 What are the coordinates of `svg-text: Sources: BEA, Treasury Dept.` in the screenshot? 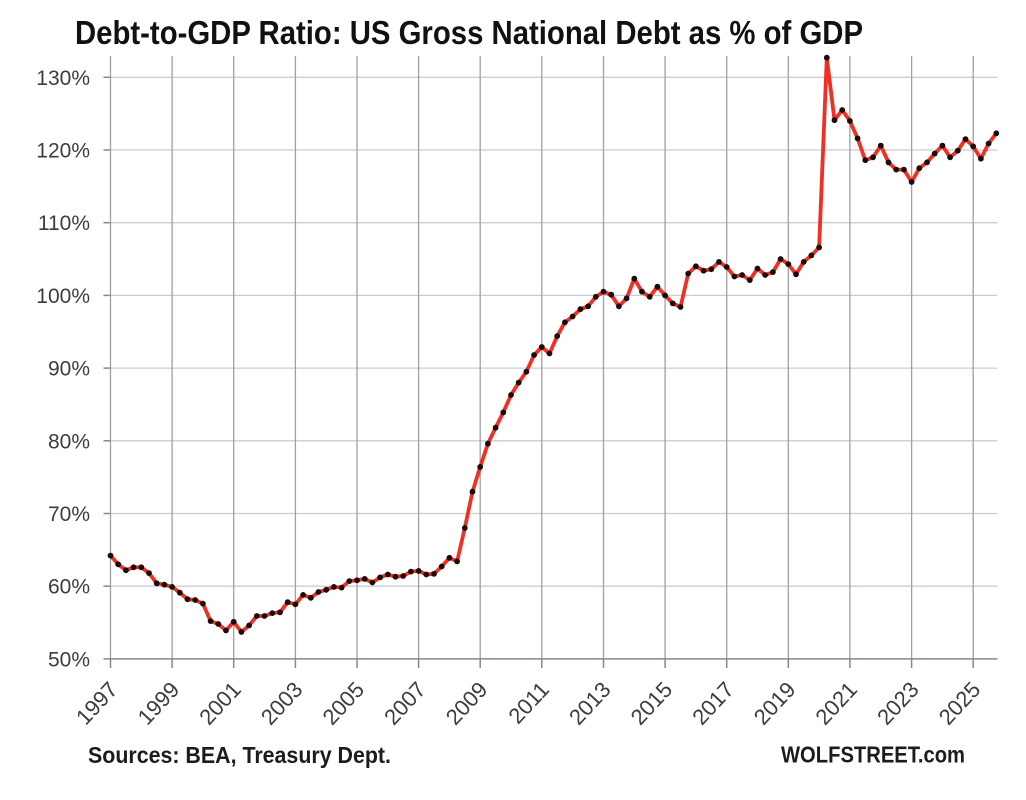 It's located at (239, 755).